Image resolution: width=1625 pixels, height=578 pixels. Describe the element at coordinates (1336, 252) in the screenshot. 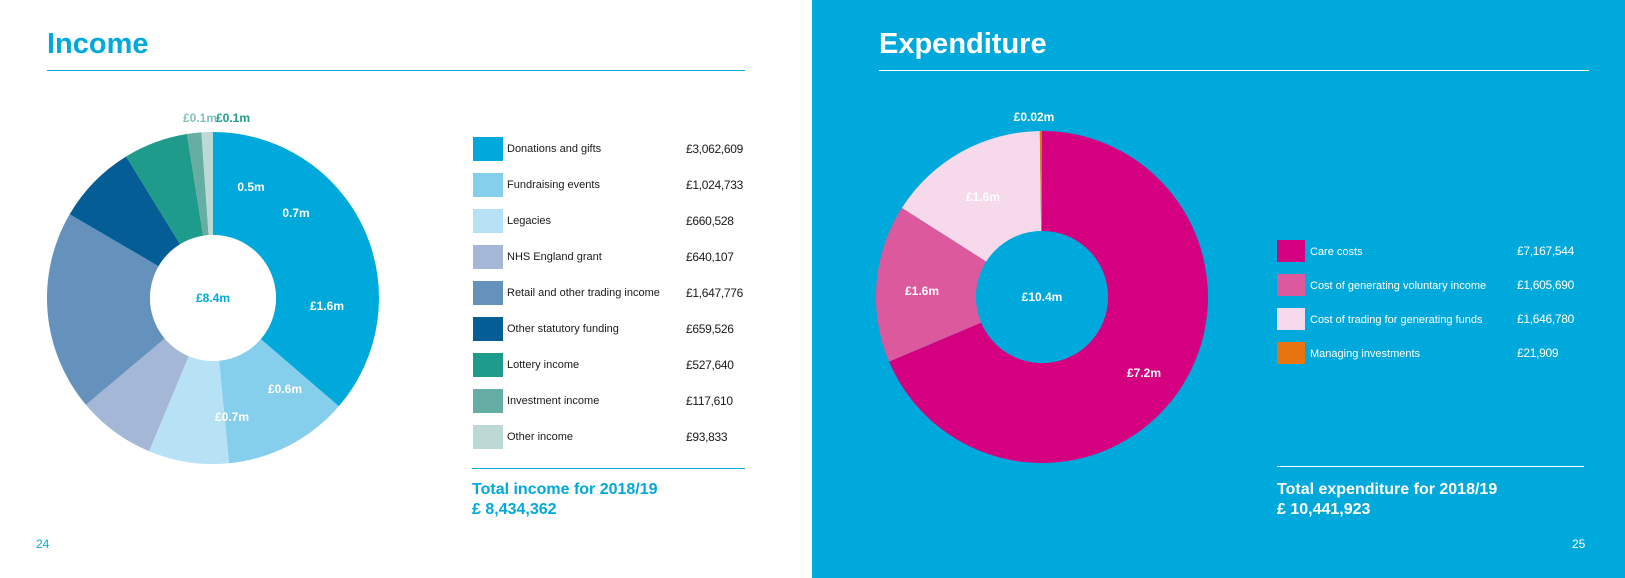

I see `legend-label: Care costs` at that location.